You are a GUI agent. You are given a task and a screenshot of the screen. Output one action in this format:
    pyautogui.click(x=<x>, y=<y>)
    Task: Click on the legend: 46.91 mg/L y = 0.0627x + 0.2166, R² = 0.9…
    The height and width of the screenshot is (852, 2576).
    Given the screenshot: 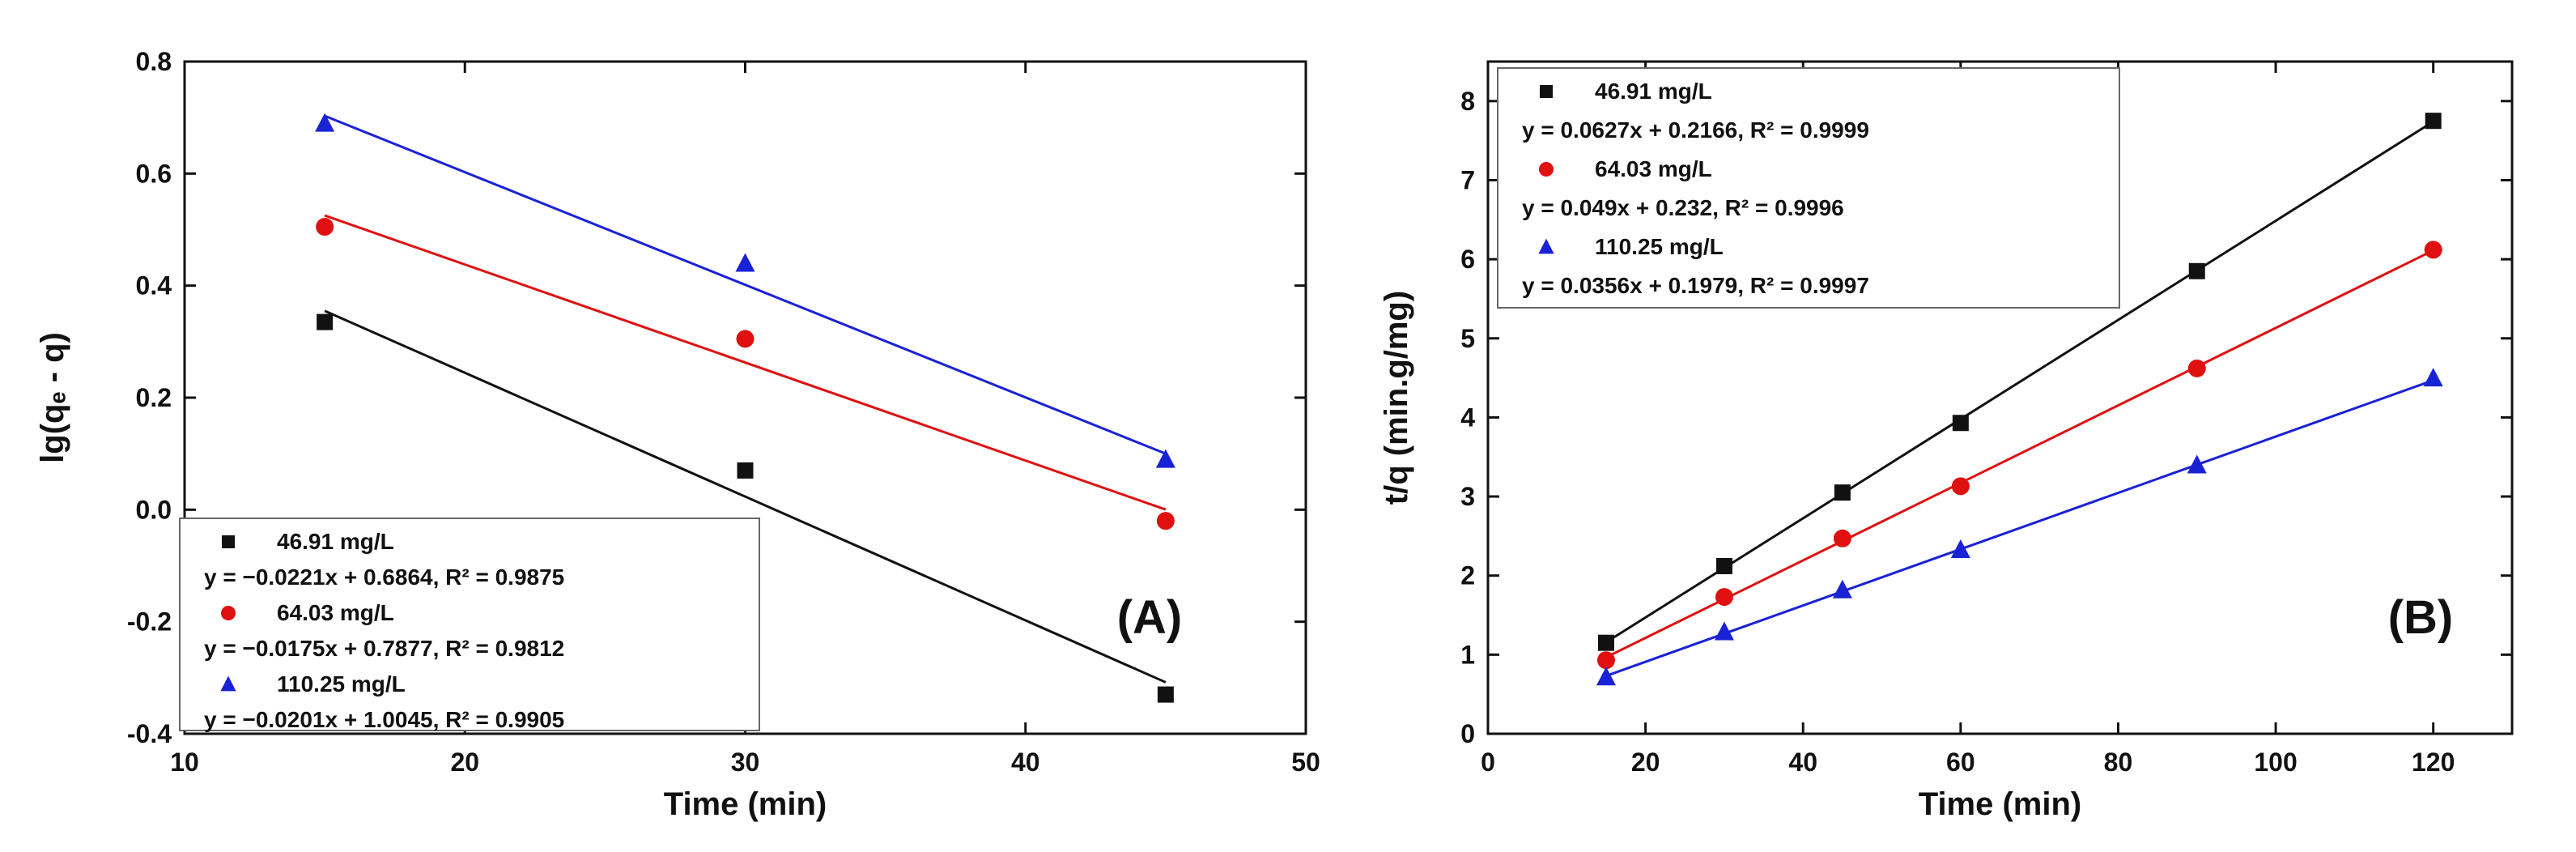 What is the action you would take?
    pyautogui.click(x=1808, y=188)
    